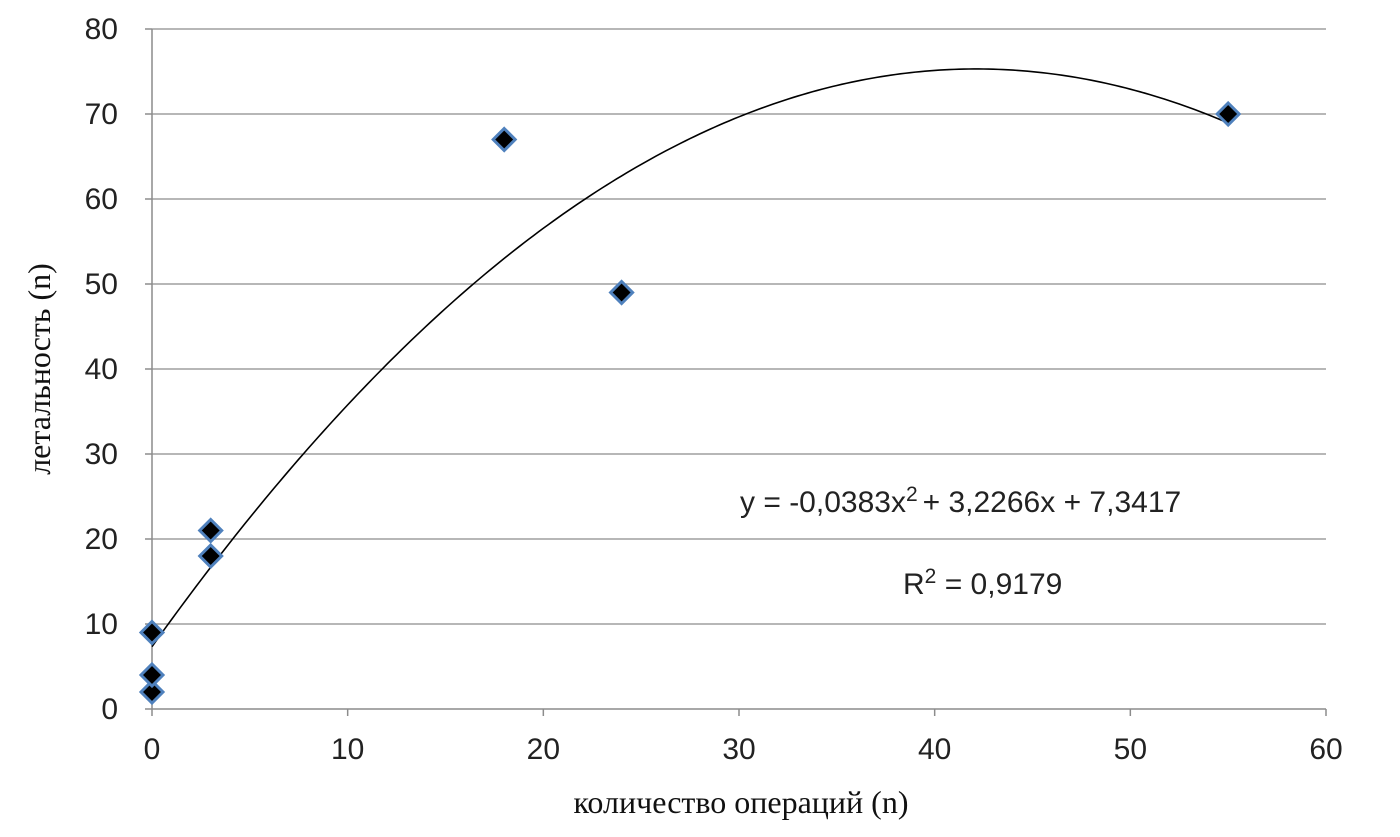 This screenshot has width=1400, height=837. I want to click on trendline-equation: y = -0,0383x2 + 3,2266x + 7,3417, so click(960, 501).